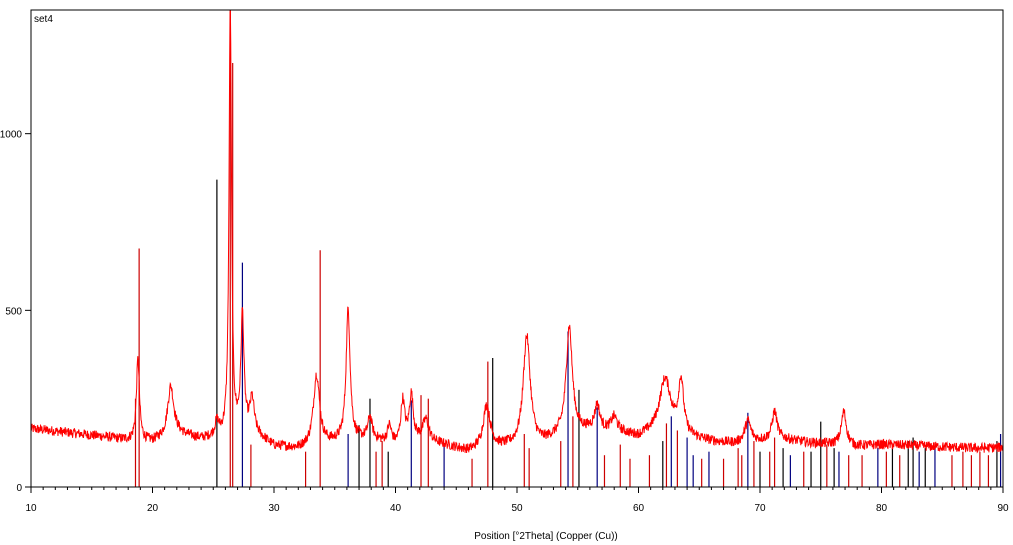  Describe the element at coordinates (1003, 508) in the screenshot. I see `x-tick-label: 90` at that location.